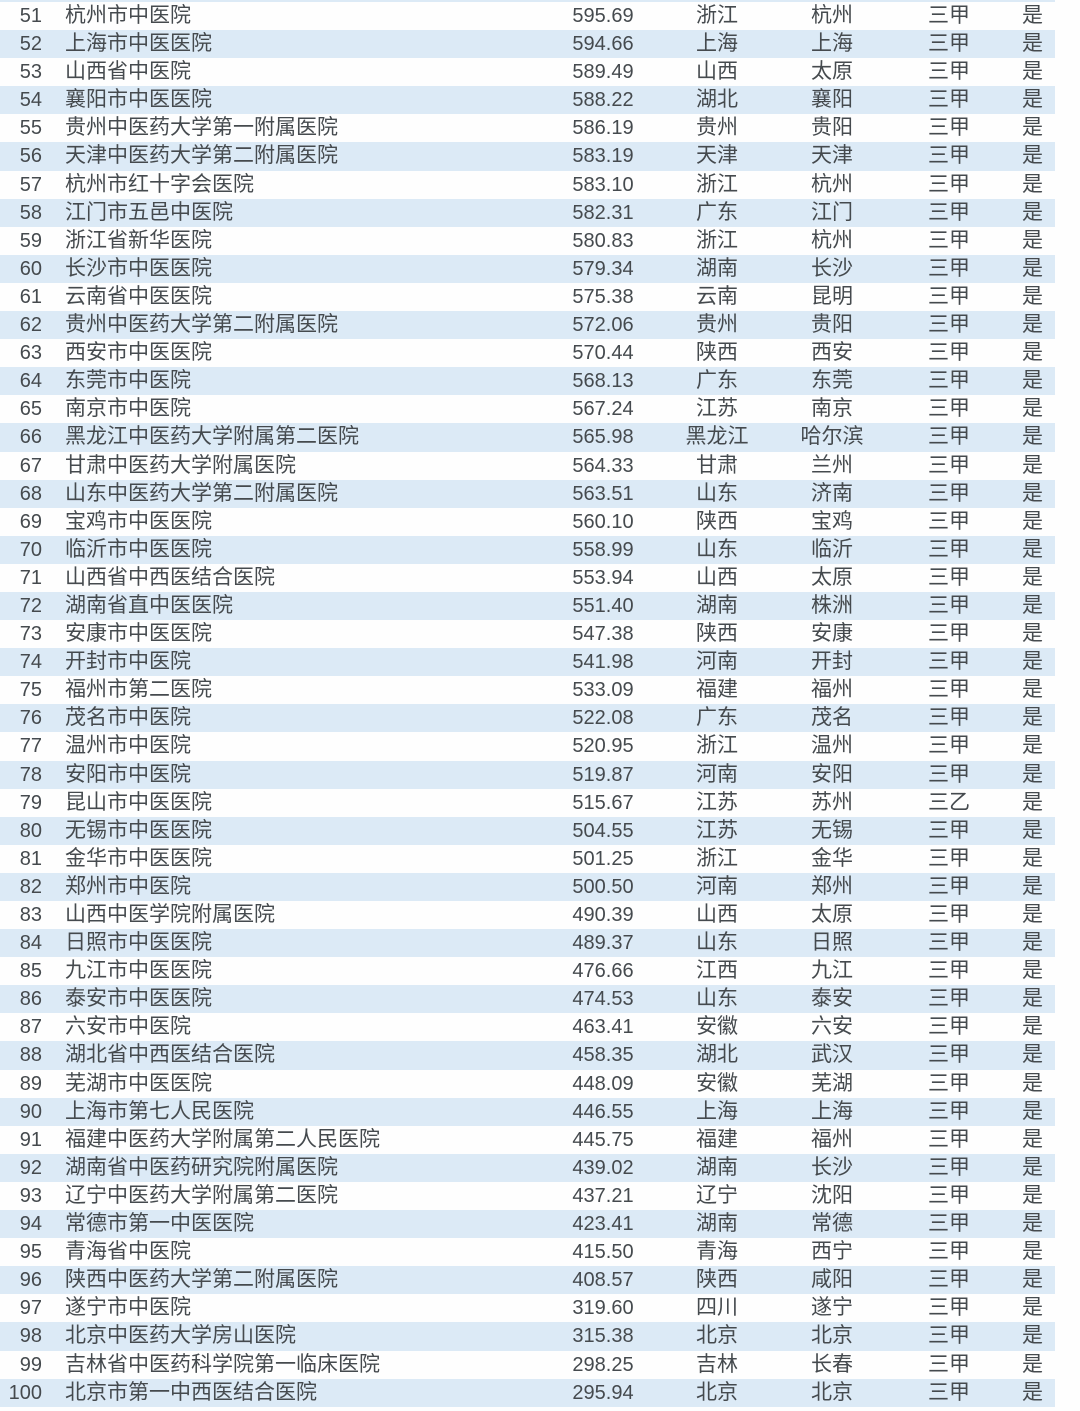 The width and height of the screenshot is (1080, 1411). What do you see at coordinates (25, 1392) in the screenshot?
I see `rank-cell: 100` at bounding box center [25, 1392].